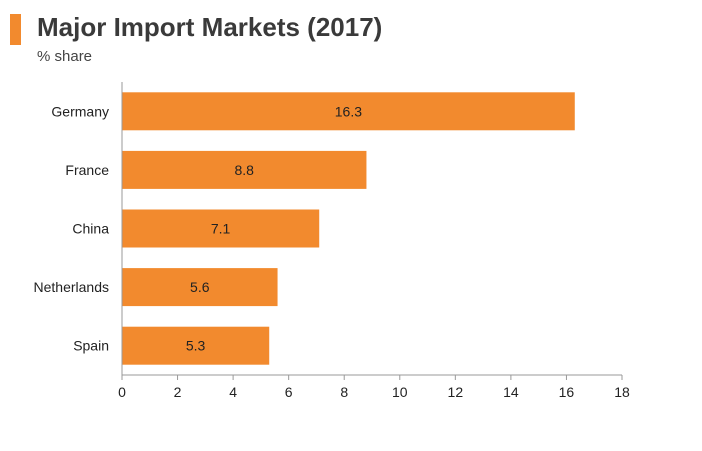 This screenshot has height=451, width=702. Describe the element at coordinates (622, 392) in the screenshot. I see `x-tick-label-18: 18` at that location.